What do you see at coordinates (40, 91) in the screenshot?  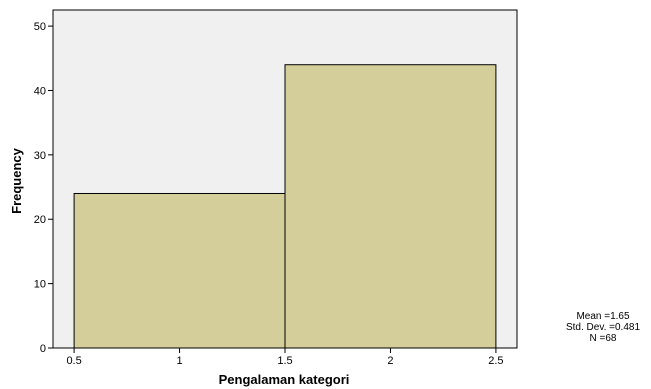 I see `y-tick-label: 40` at bounding box center [40, 91].